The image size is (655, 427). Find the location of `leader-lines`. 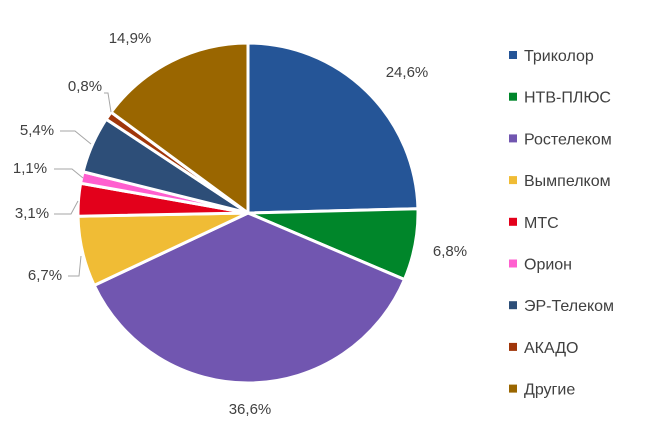

leader-lines is located at coordinates (83, 184).